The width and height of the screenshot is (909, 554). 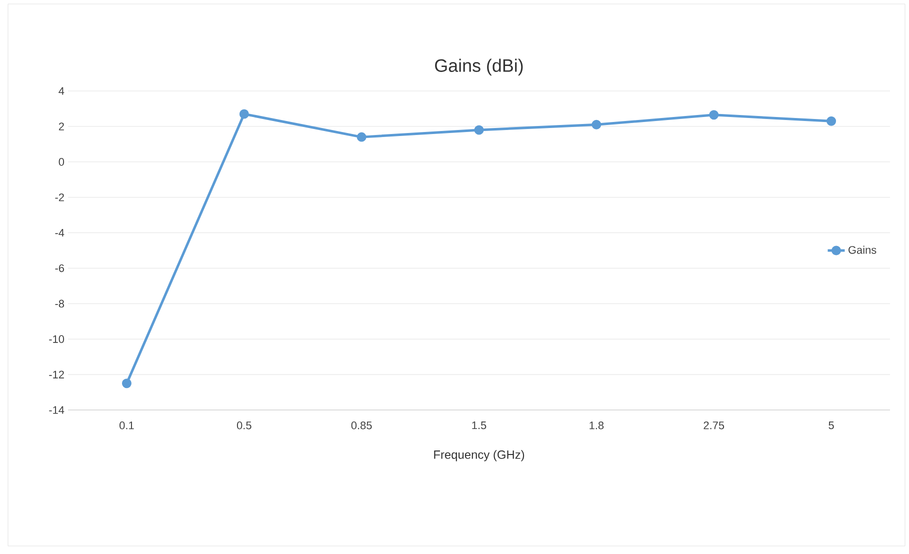 I want to click on chart-title: Gains (dBi), so click(x=479, y=67).